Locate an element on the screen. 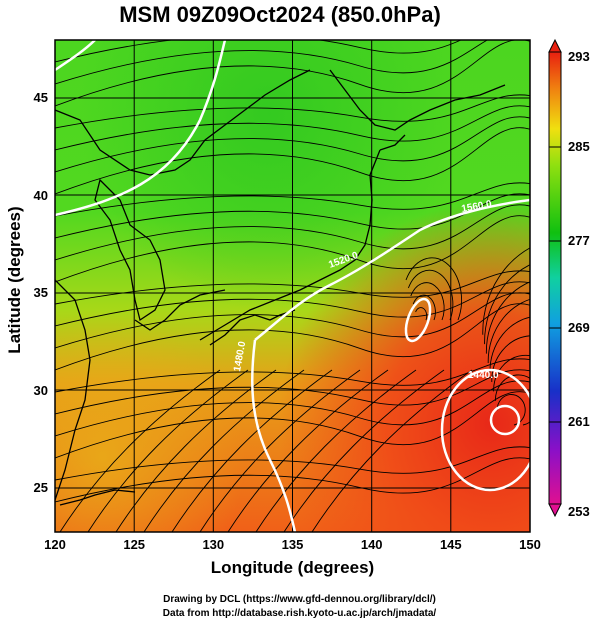 The width and height of the screenshot is (599, 625). x-tick-label: 140 is located at coordinates (372, 544).